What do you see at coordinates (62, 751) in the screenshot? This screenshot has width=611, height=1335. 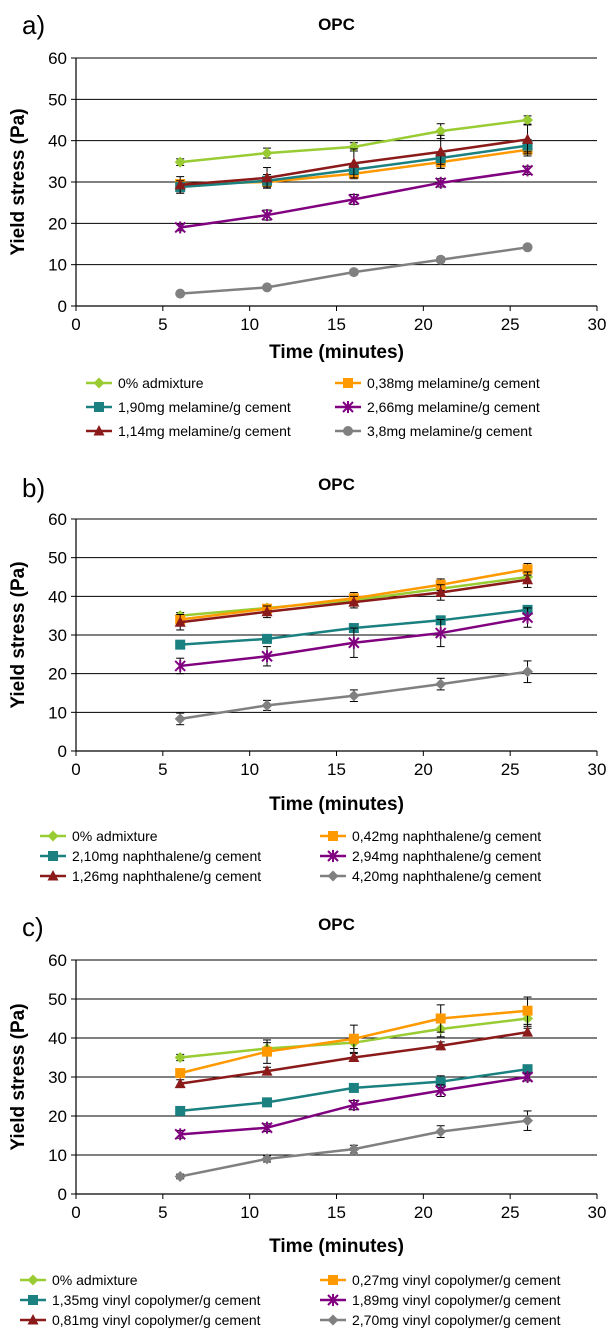 I see `y-tick-label: 0` at bounding box center [62, 751].